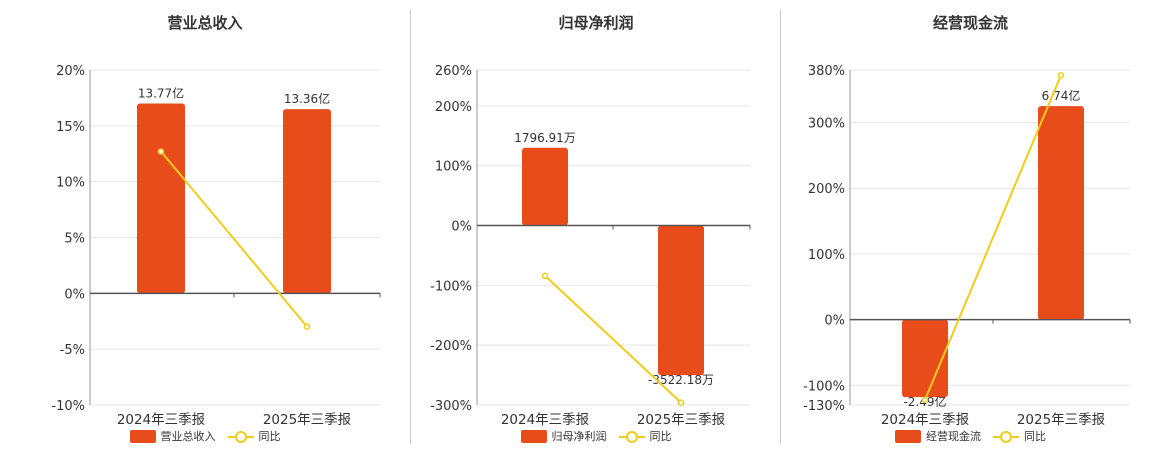  Describe the element at coordinates (451, 406) in the screenshot. I see `y-tick-label: -300%` at that location.